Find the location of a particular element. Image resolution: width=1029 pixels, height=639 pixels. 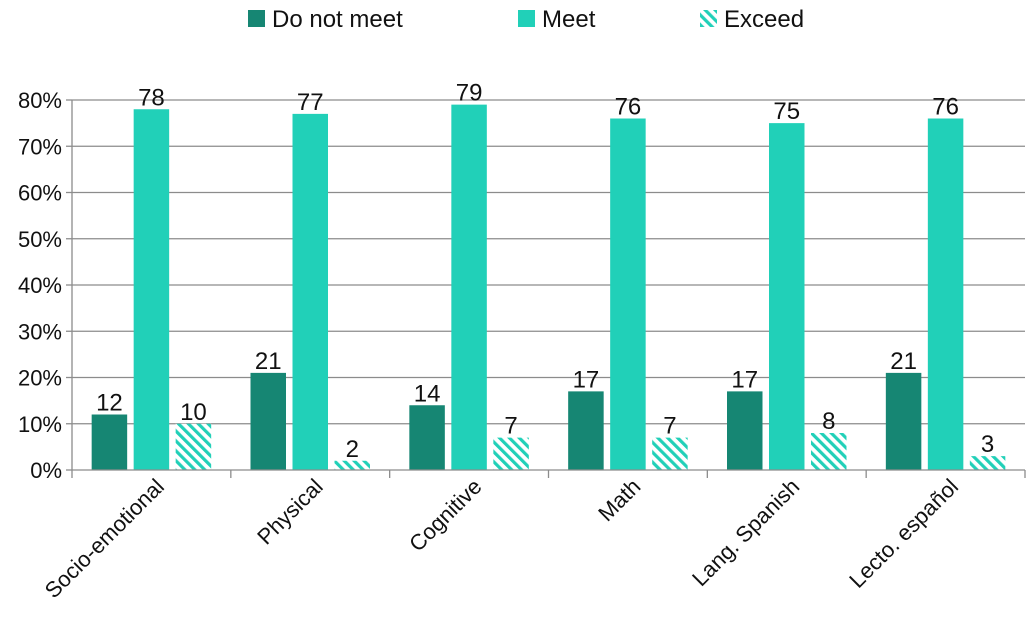

y-tick-label: 0% is located at coordinates (46, 470).